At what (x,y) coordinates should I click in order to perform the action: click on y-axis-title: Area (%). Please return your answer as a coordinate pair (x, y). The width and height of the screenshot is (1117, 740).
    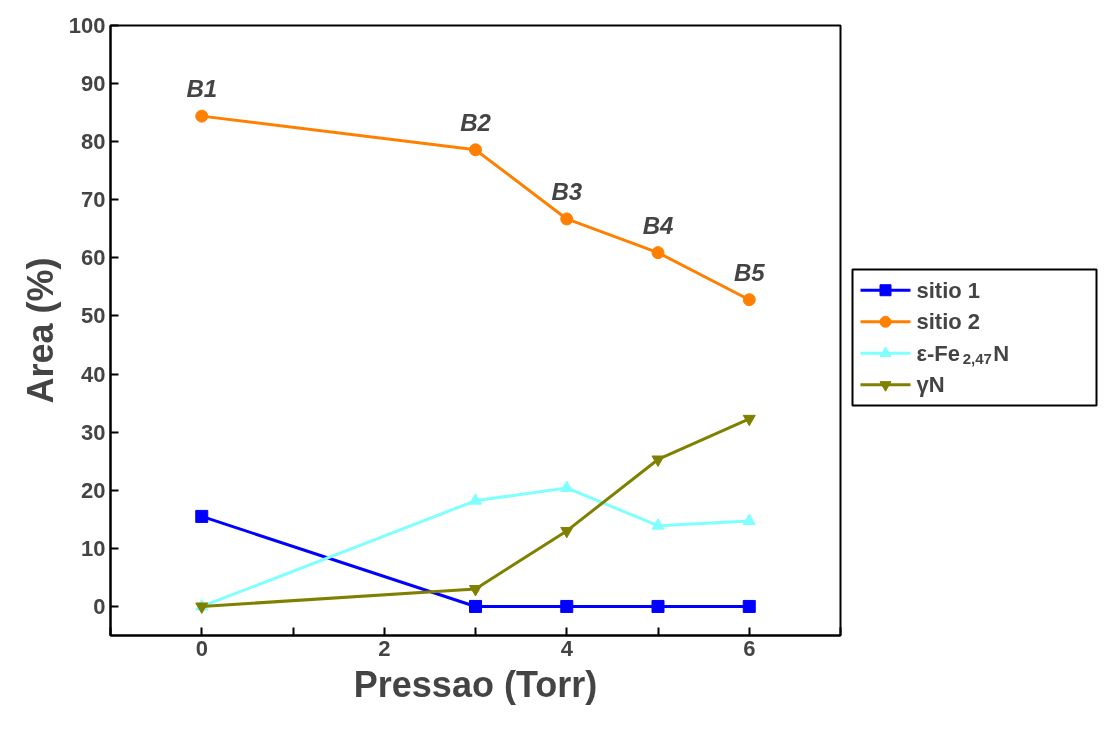
    Looking at the image, I should click on (40, 330).